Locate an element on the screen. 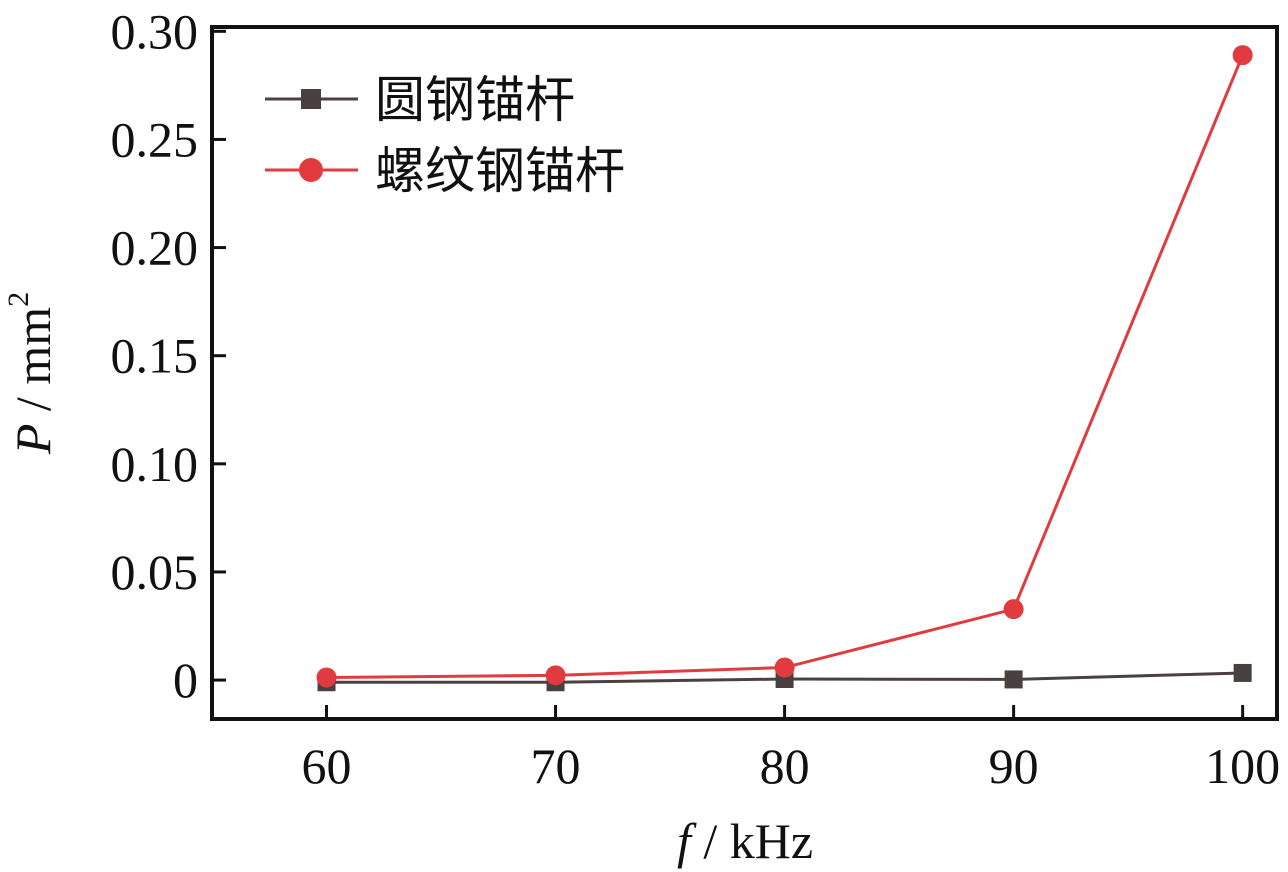 The image size is (1288, 872). y-axis: 0 0.05 0.10 0.15 0.20 0.25 0.30 is located at coordinates (168, 355).